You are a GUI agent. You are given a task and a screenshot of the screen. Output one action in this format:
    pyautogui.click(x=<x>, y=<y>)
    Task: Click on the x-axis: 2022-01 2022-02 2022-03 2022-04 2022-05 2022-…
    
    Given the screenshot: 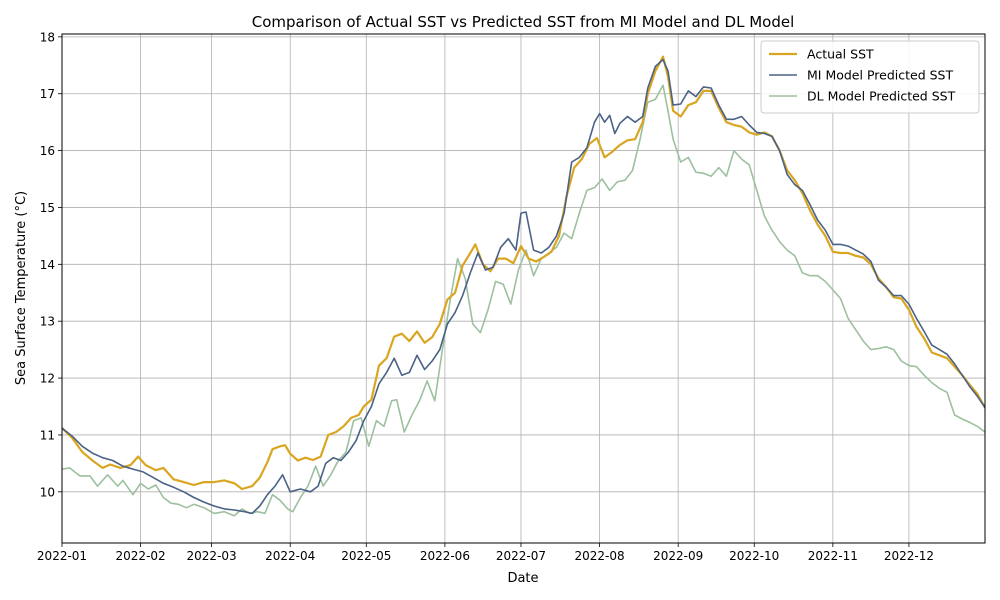 What is the action you would take?
    pyautogui.click(x=485, y=553)
    